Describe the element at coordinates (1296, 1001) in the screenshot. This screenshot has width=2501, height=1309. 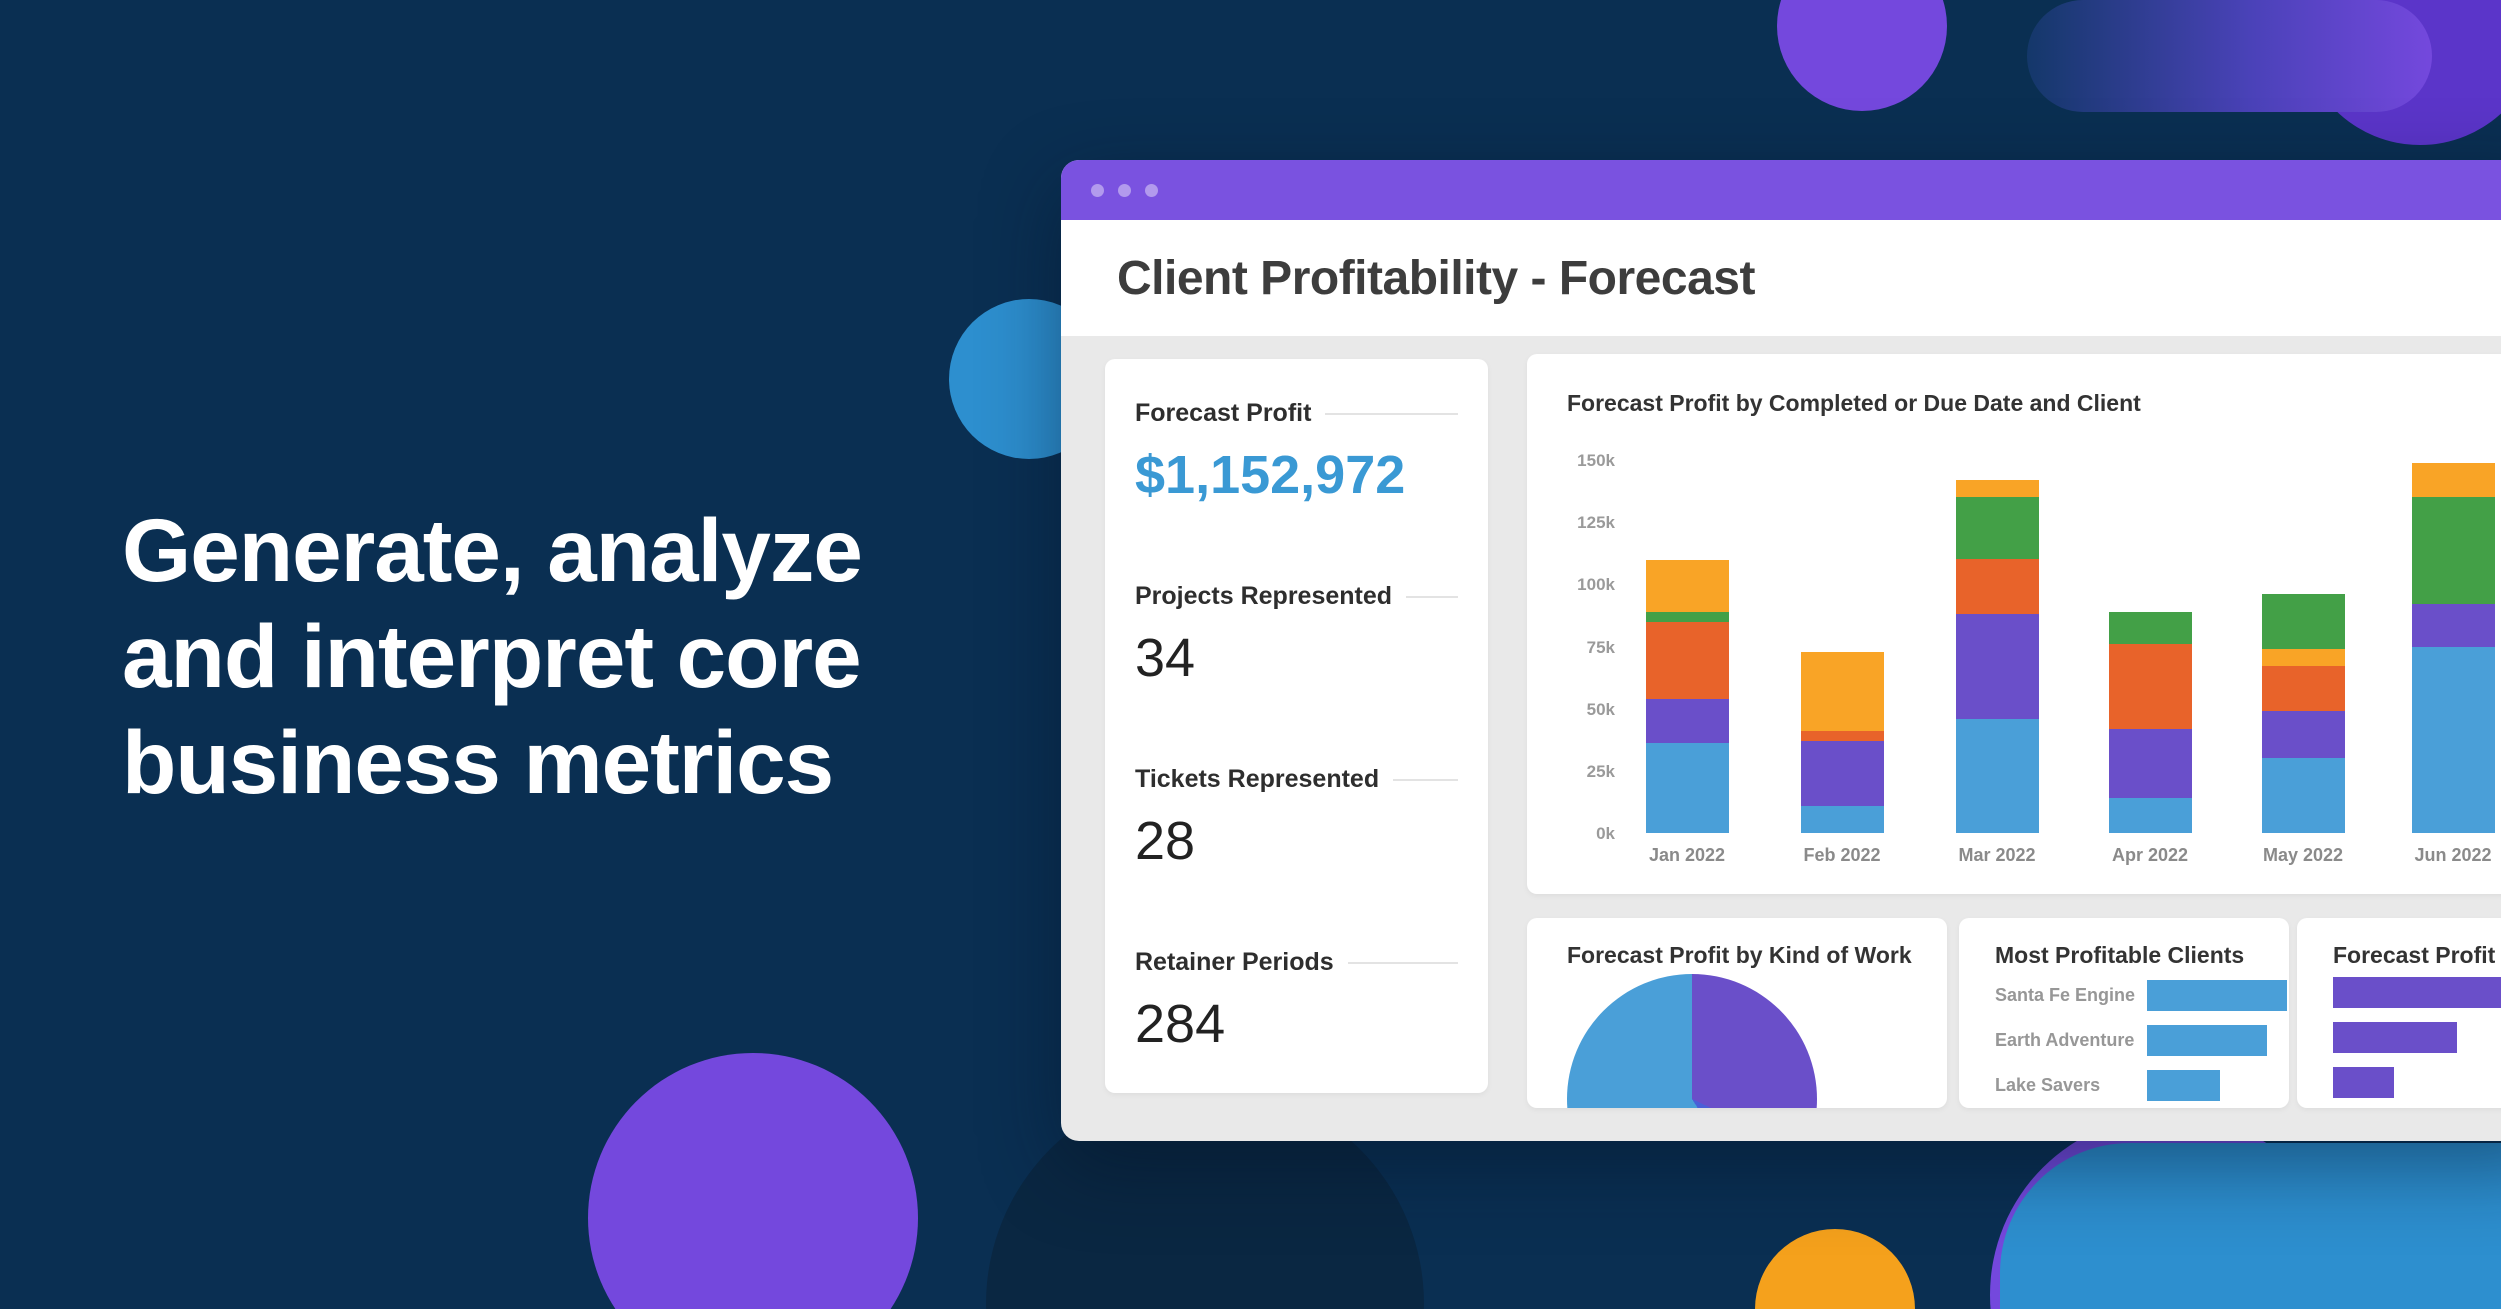
I see `stat-retainer-periods: Retainer Periods 284` at that location.